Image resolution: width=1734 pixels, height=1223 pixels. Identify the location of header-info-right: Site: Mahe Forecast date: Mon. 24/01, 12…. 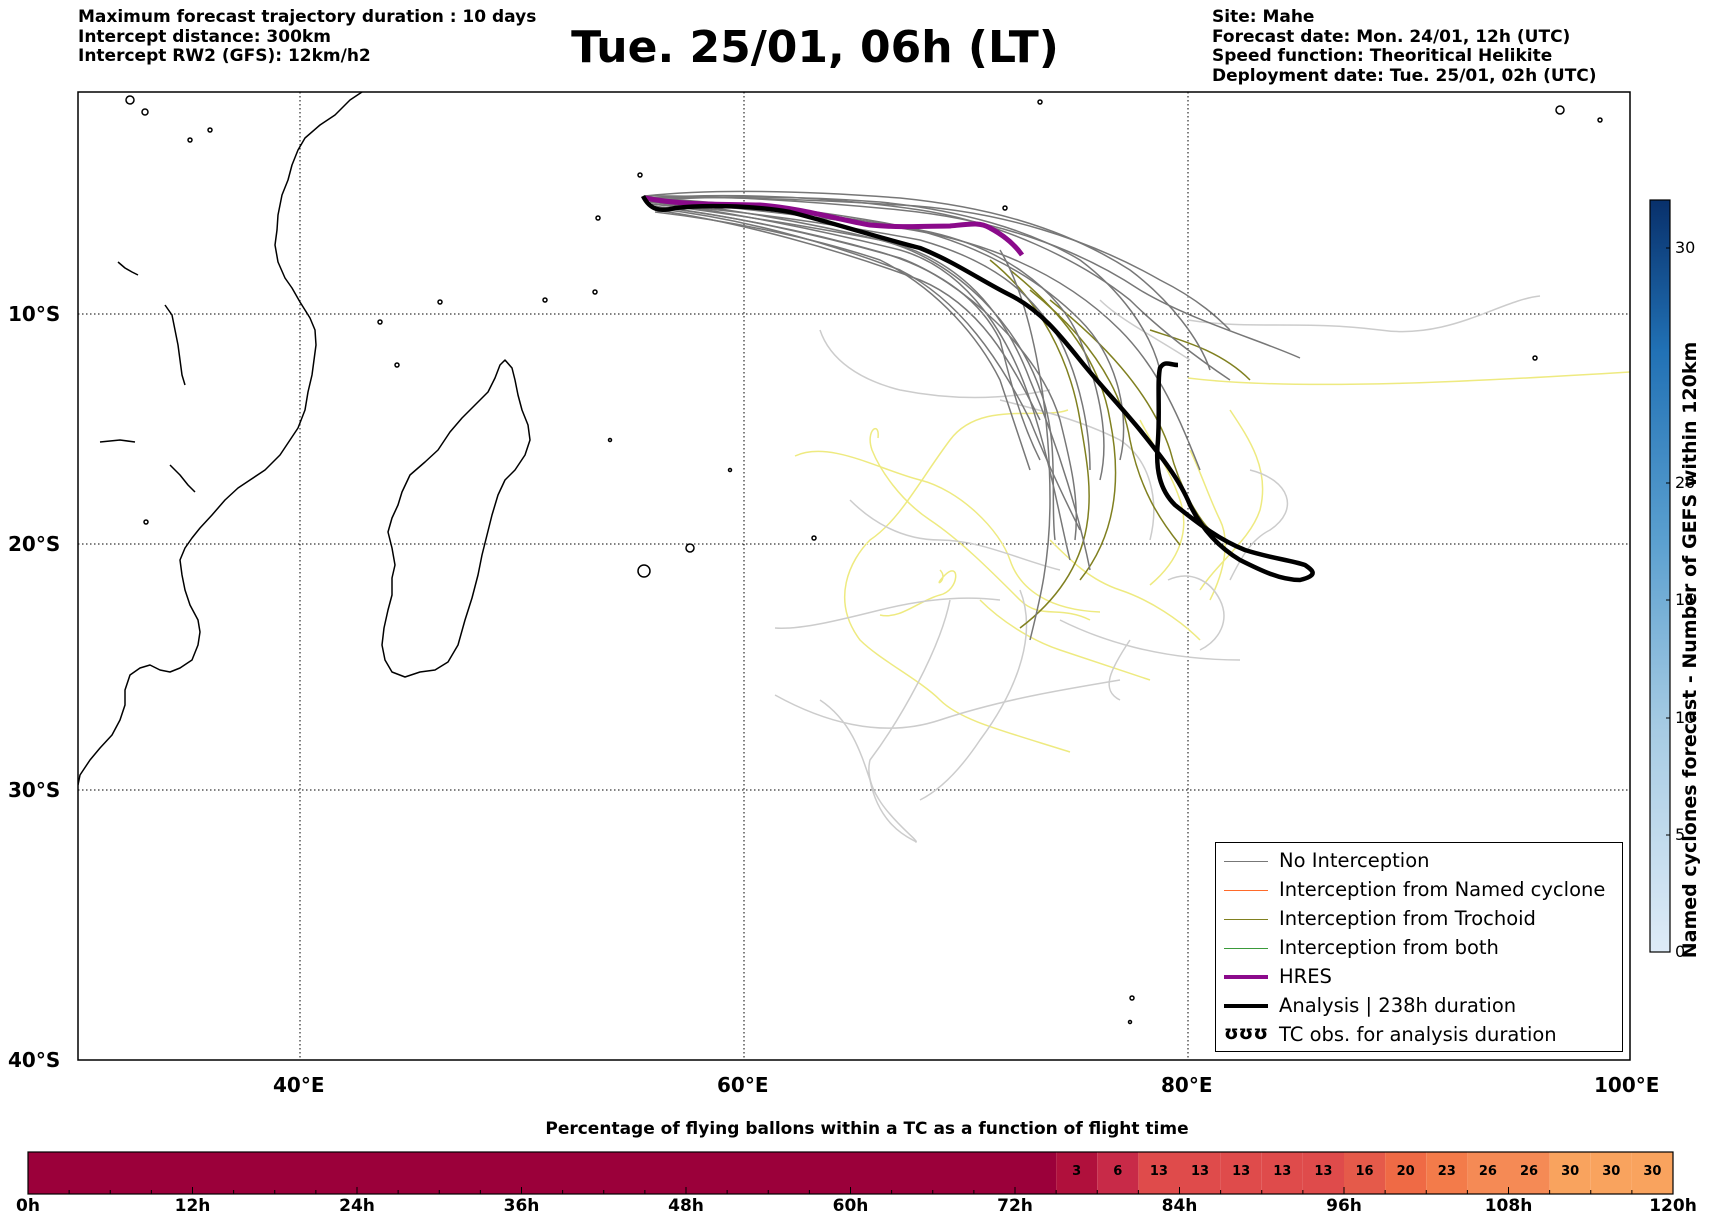
(1404, 46).